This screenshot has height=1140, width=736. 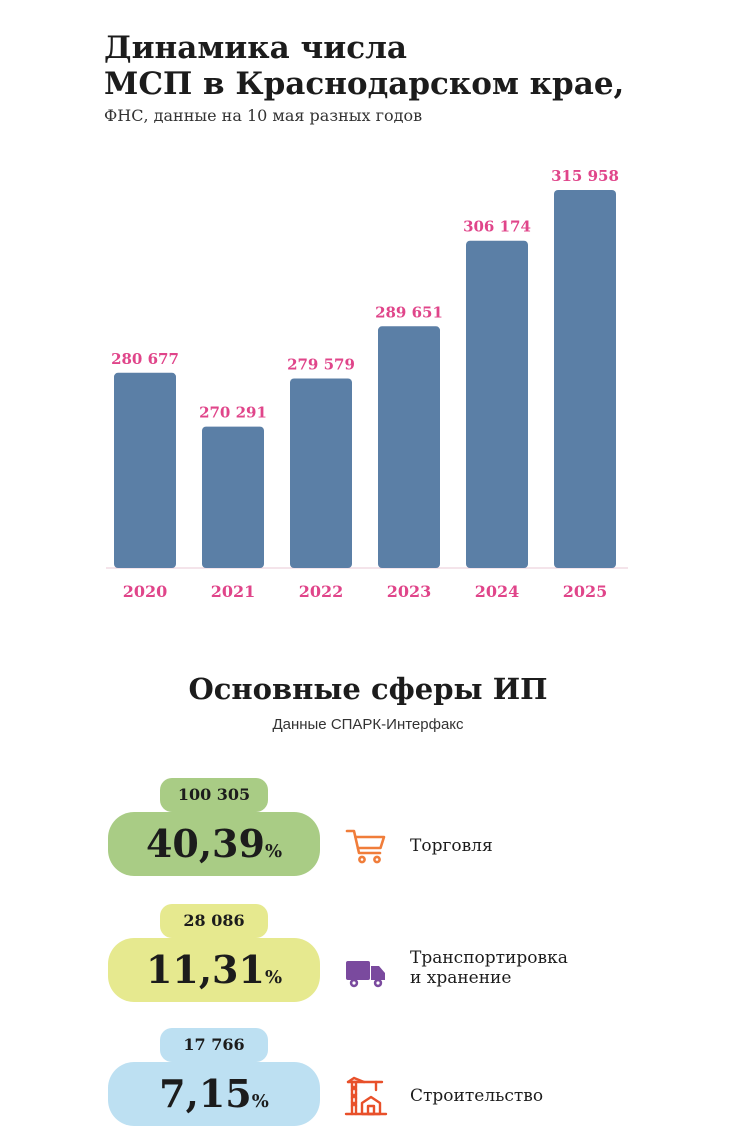 I want to click on title-line-1: Динамика числа, so click(x=256, y=48).